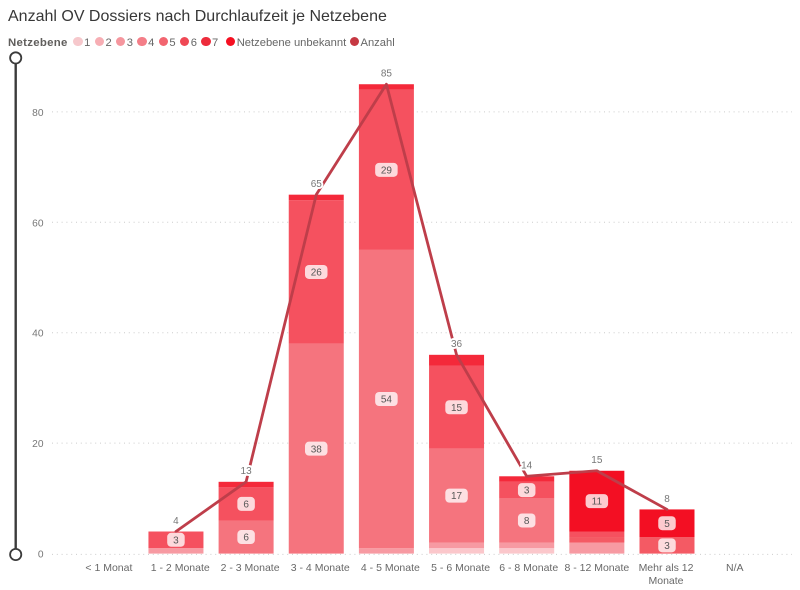 This screenshot has height=590, width=800. What do you see at coordinates (317, 184) in the screenshot?
I see `svg-text: 65` at bounding box center [317, 184].